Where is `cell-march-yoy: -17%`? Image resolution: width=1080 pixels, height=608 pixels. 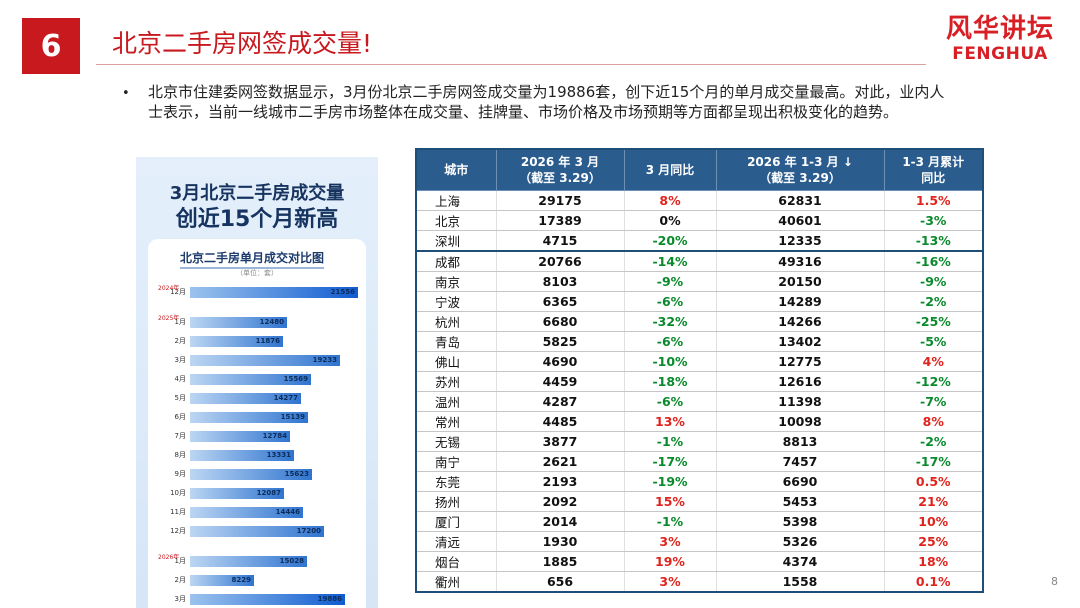
cell-march-yoy: -17% is located at coordinates (669, 461).